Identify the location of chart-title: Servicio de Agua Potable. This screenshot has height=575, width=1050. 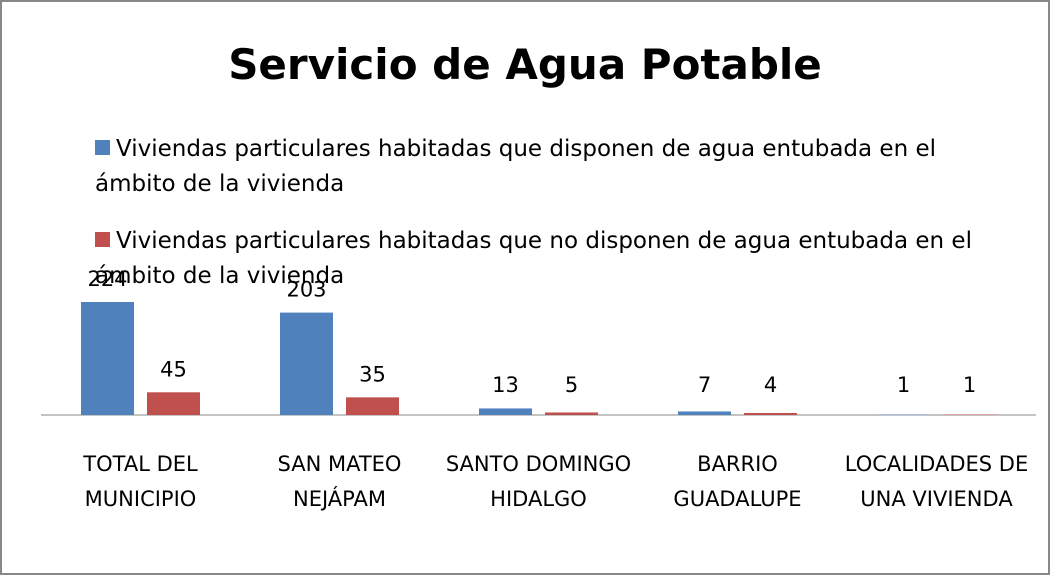
(525, 64).